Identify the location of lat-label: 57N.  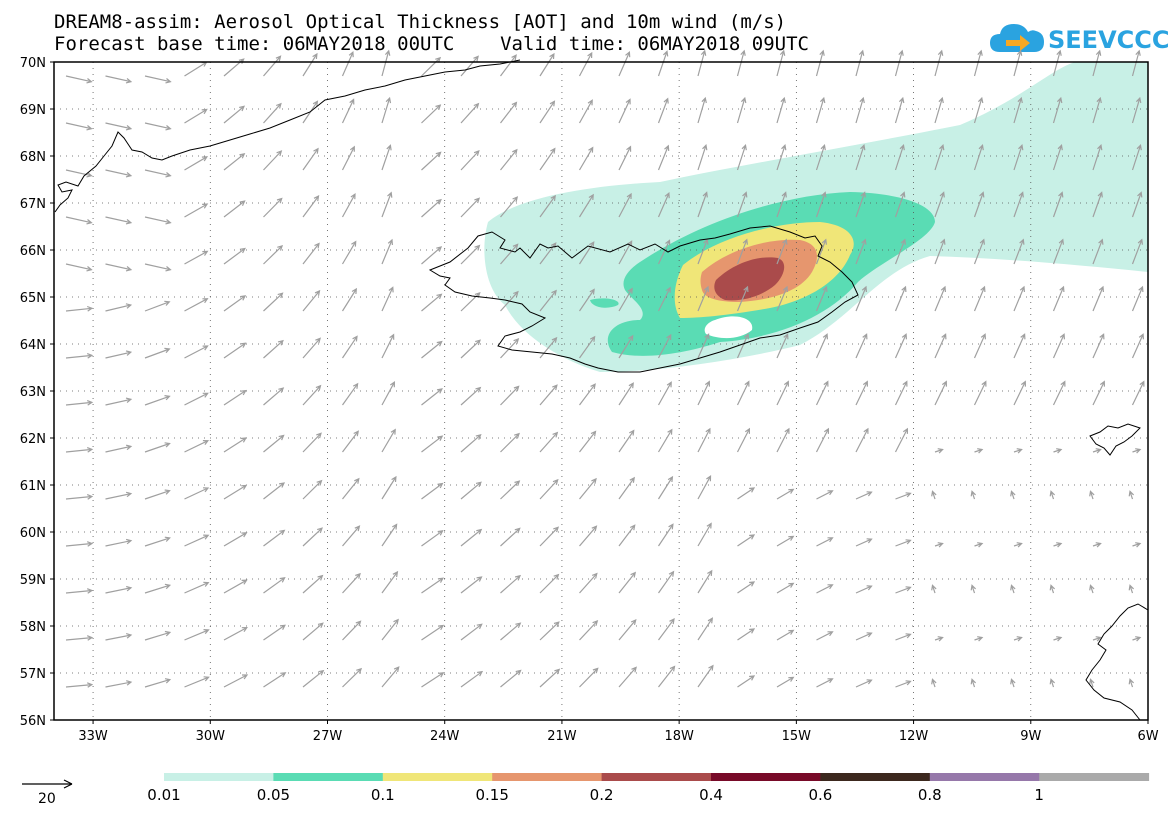
(33, 674).